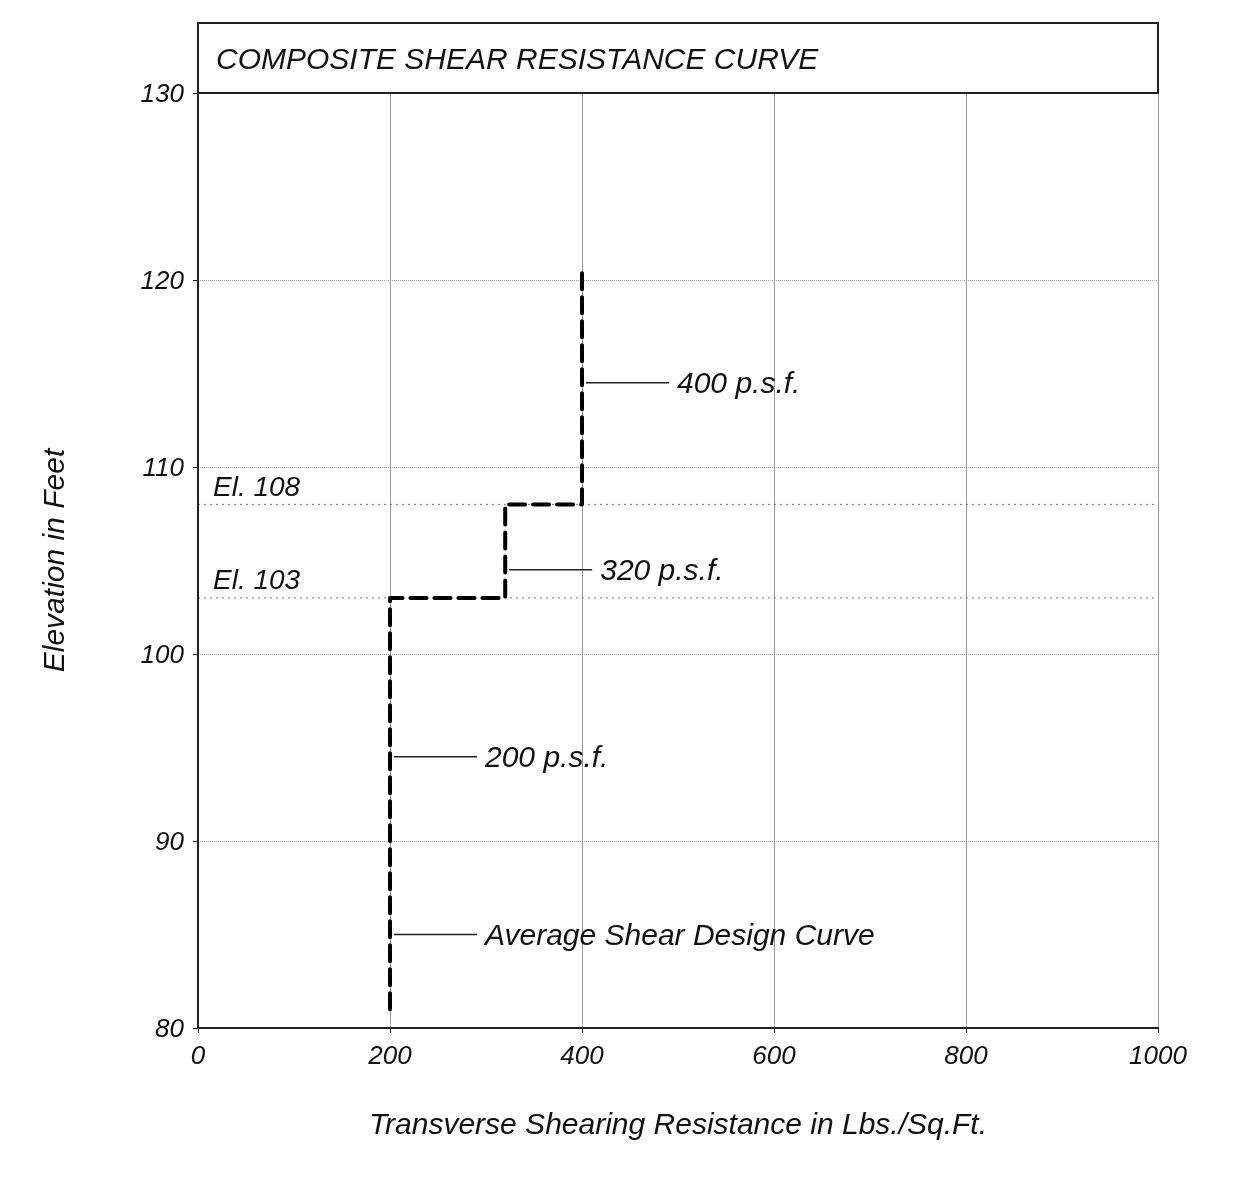 The height and width of the screenshot is (1184, 1246). Describe the element at coordinates (1158, 1055) in the screenshot. I see `x-tick-label: 1000` at that location.